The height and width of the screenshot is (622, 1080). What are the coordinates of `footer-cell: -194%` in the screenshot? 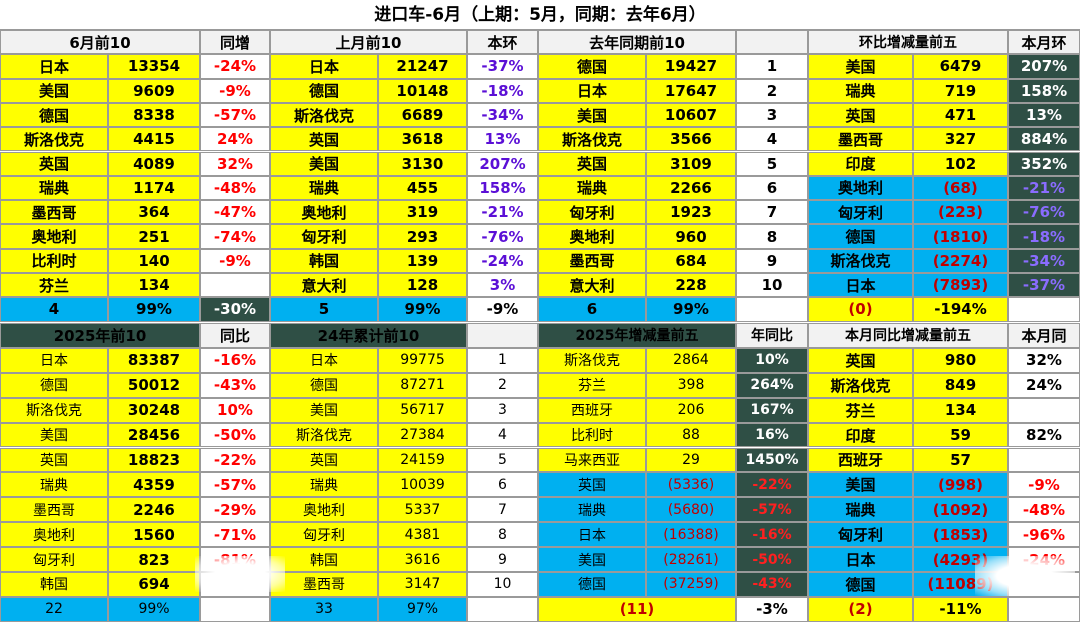 It's located at (960, 309).